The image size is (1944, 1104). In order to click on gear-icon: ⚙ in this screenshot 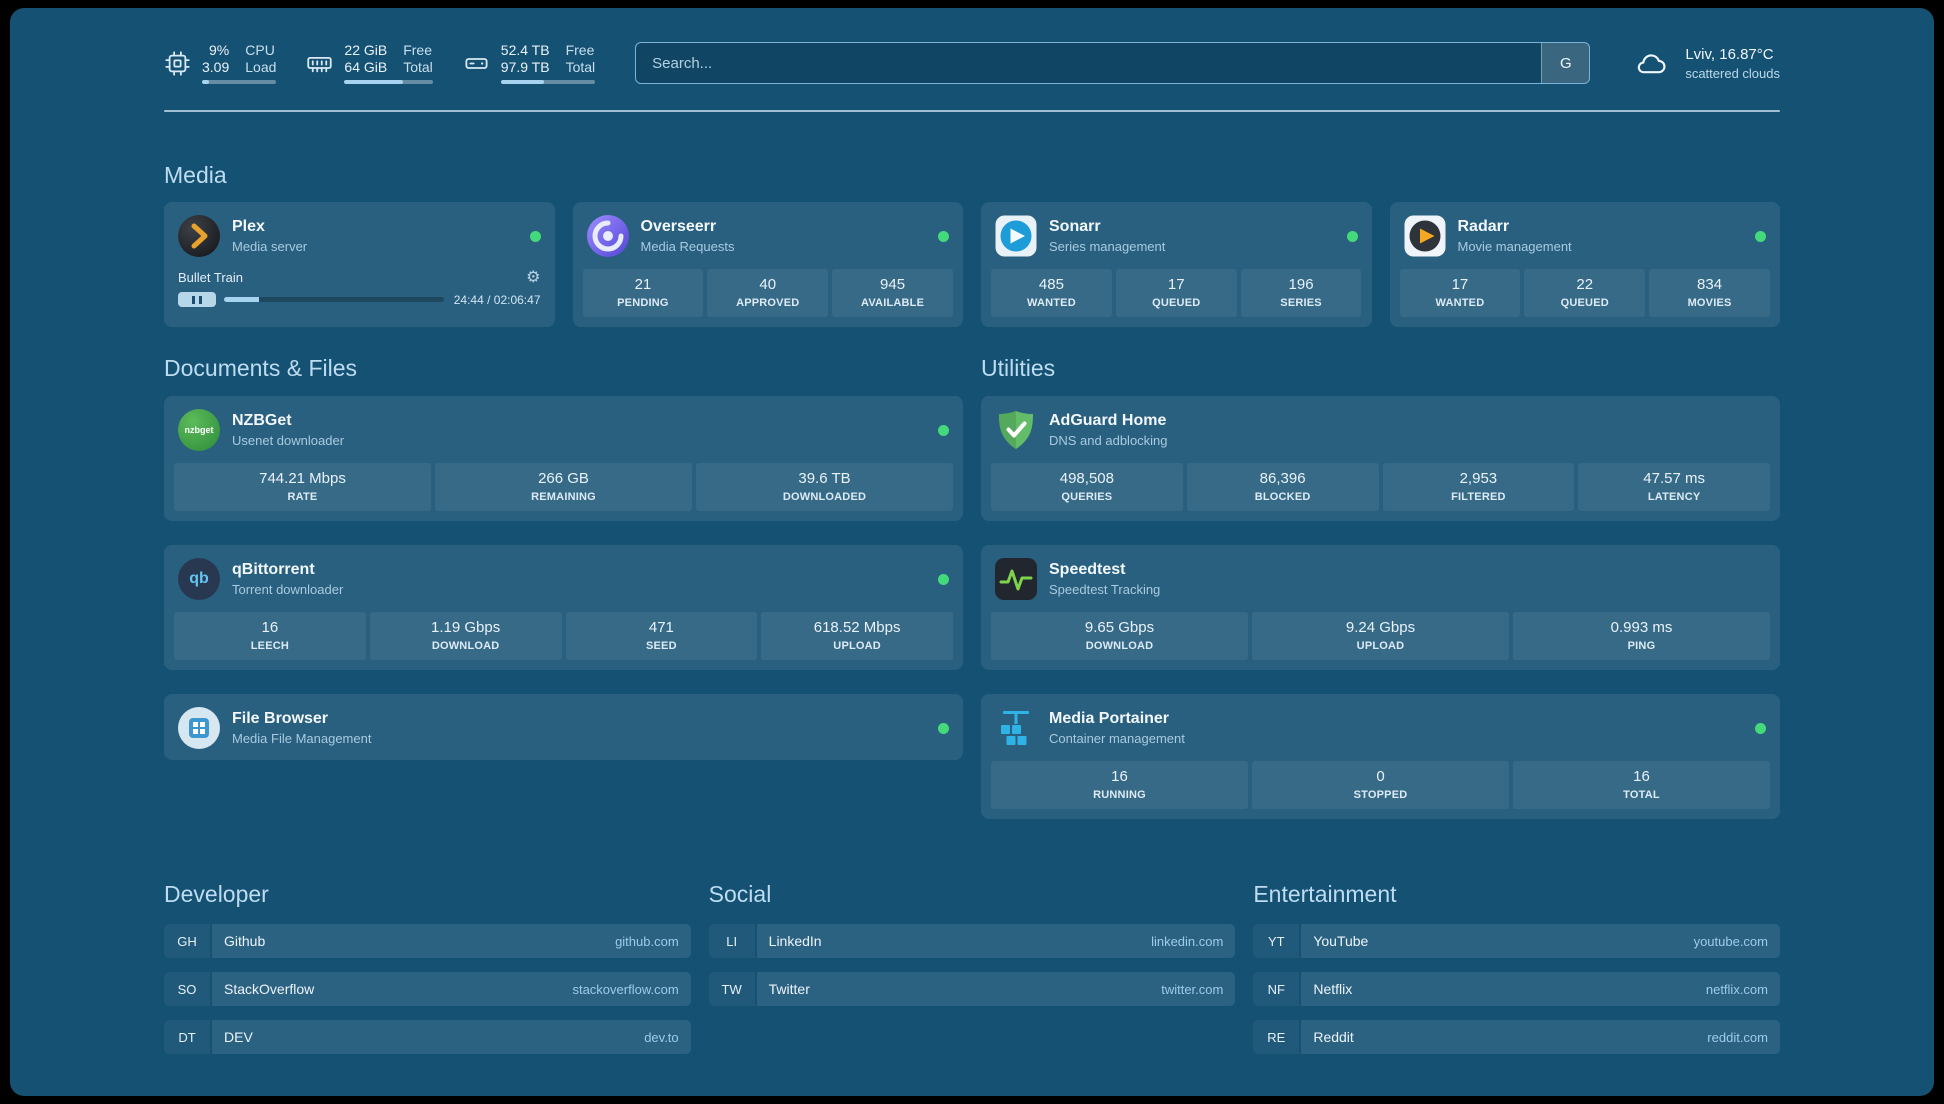, I will do `click(533, 276)`.